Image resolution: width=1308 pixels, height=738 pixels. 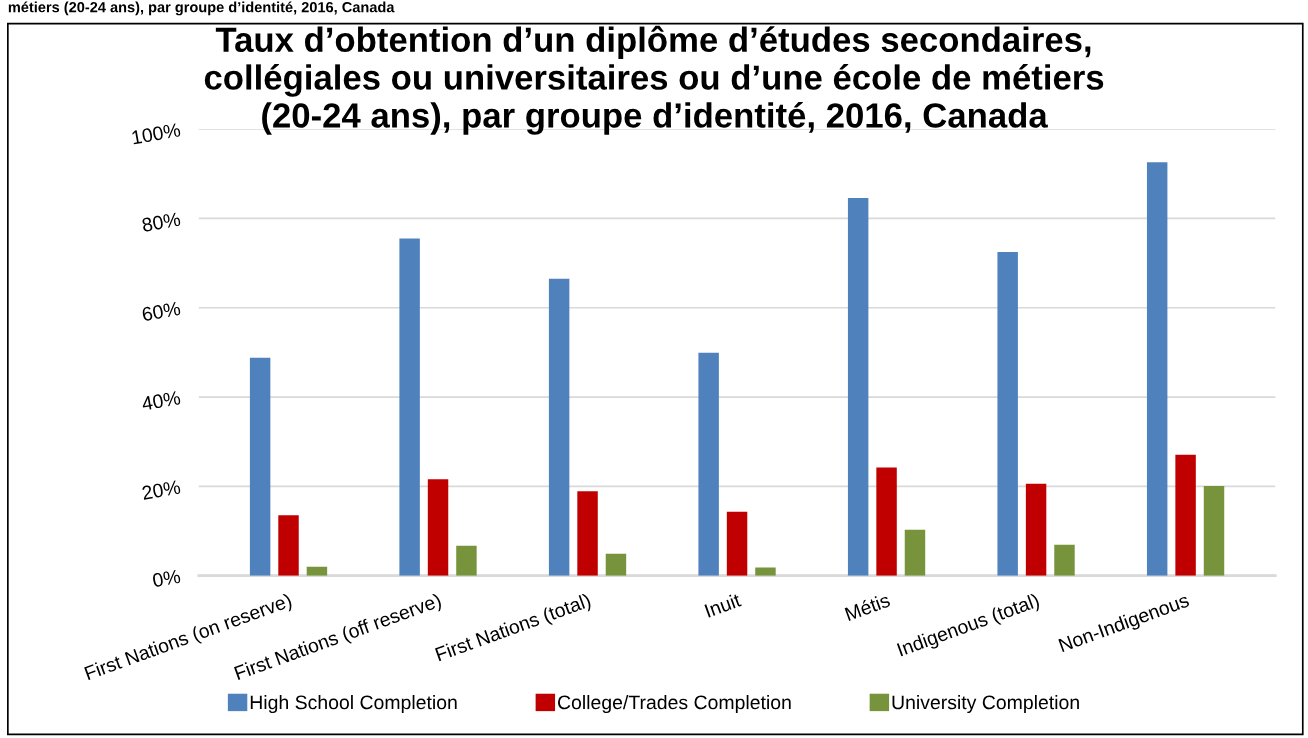 What do you see at coordinates (161, 400) in the screenshot?
I see `y-tick-label: 40%` at bounding box center [161, 400].